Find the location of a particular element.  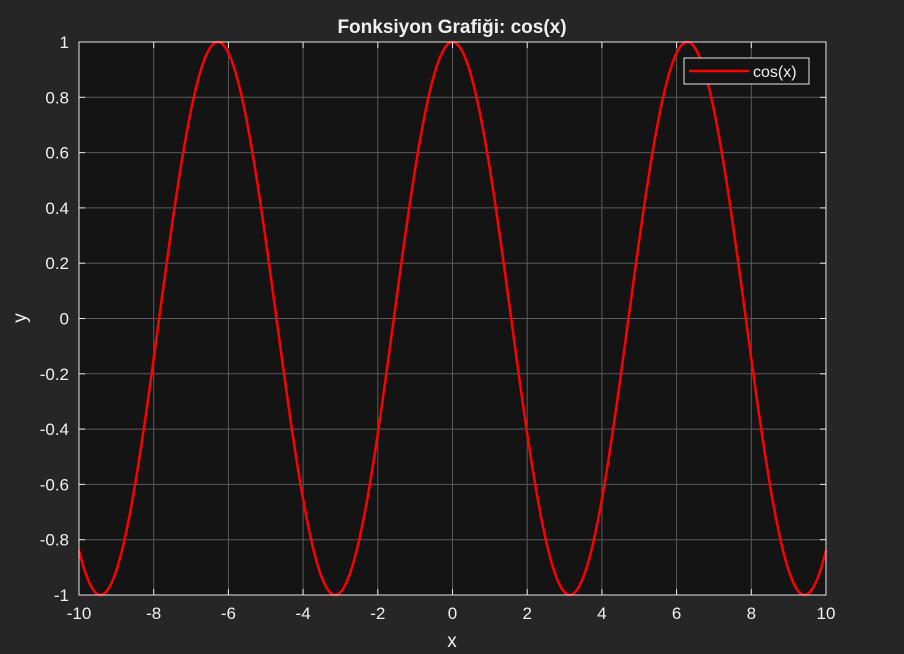

x-tick-label: 8 is located at coordinates (751, 613).